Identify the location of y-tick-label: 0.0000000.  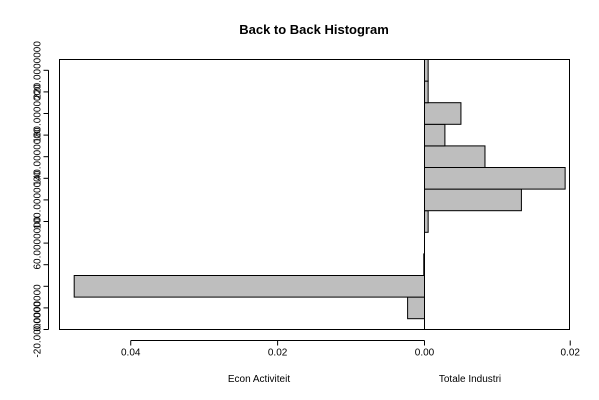
(38, 308).